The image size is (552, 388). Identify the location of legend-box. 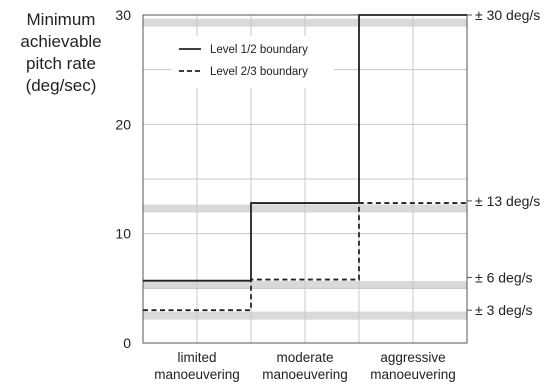
(252, 62).